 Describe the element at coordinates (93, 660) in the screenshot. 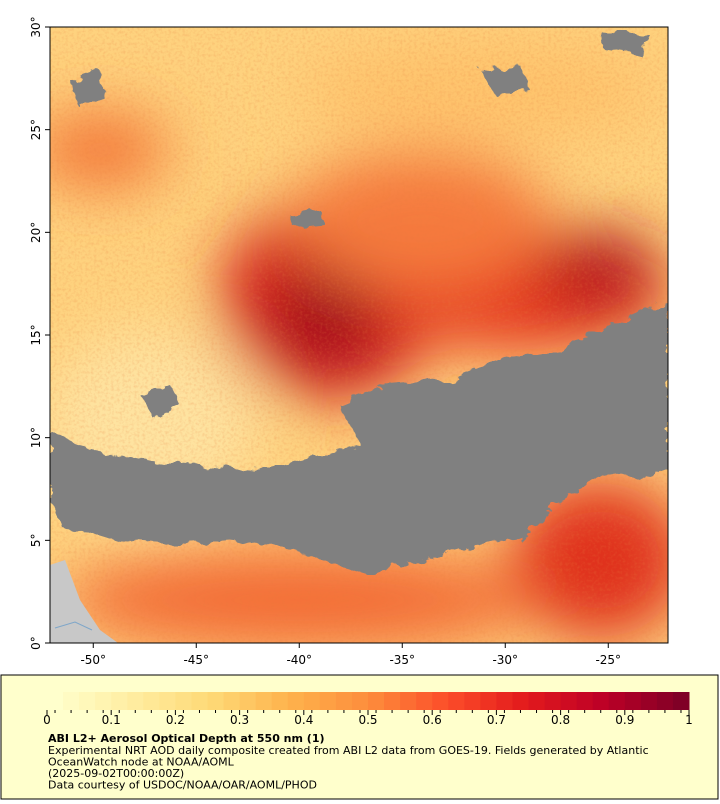

I see `lon-tick-label: -50°` at that location.